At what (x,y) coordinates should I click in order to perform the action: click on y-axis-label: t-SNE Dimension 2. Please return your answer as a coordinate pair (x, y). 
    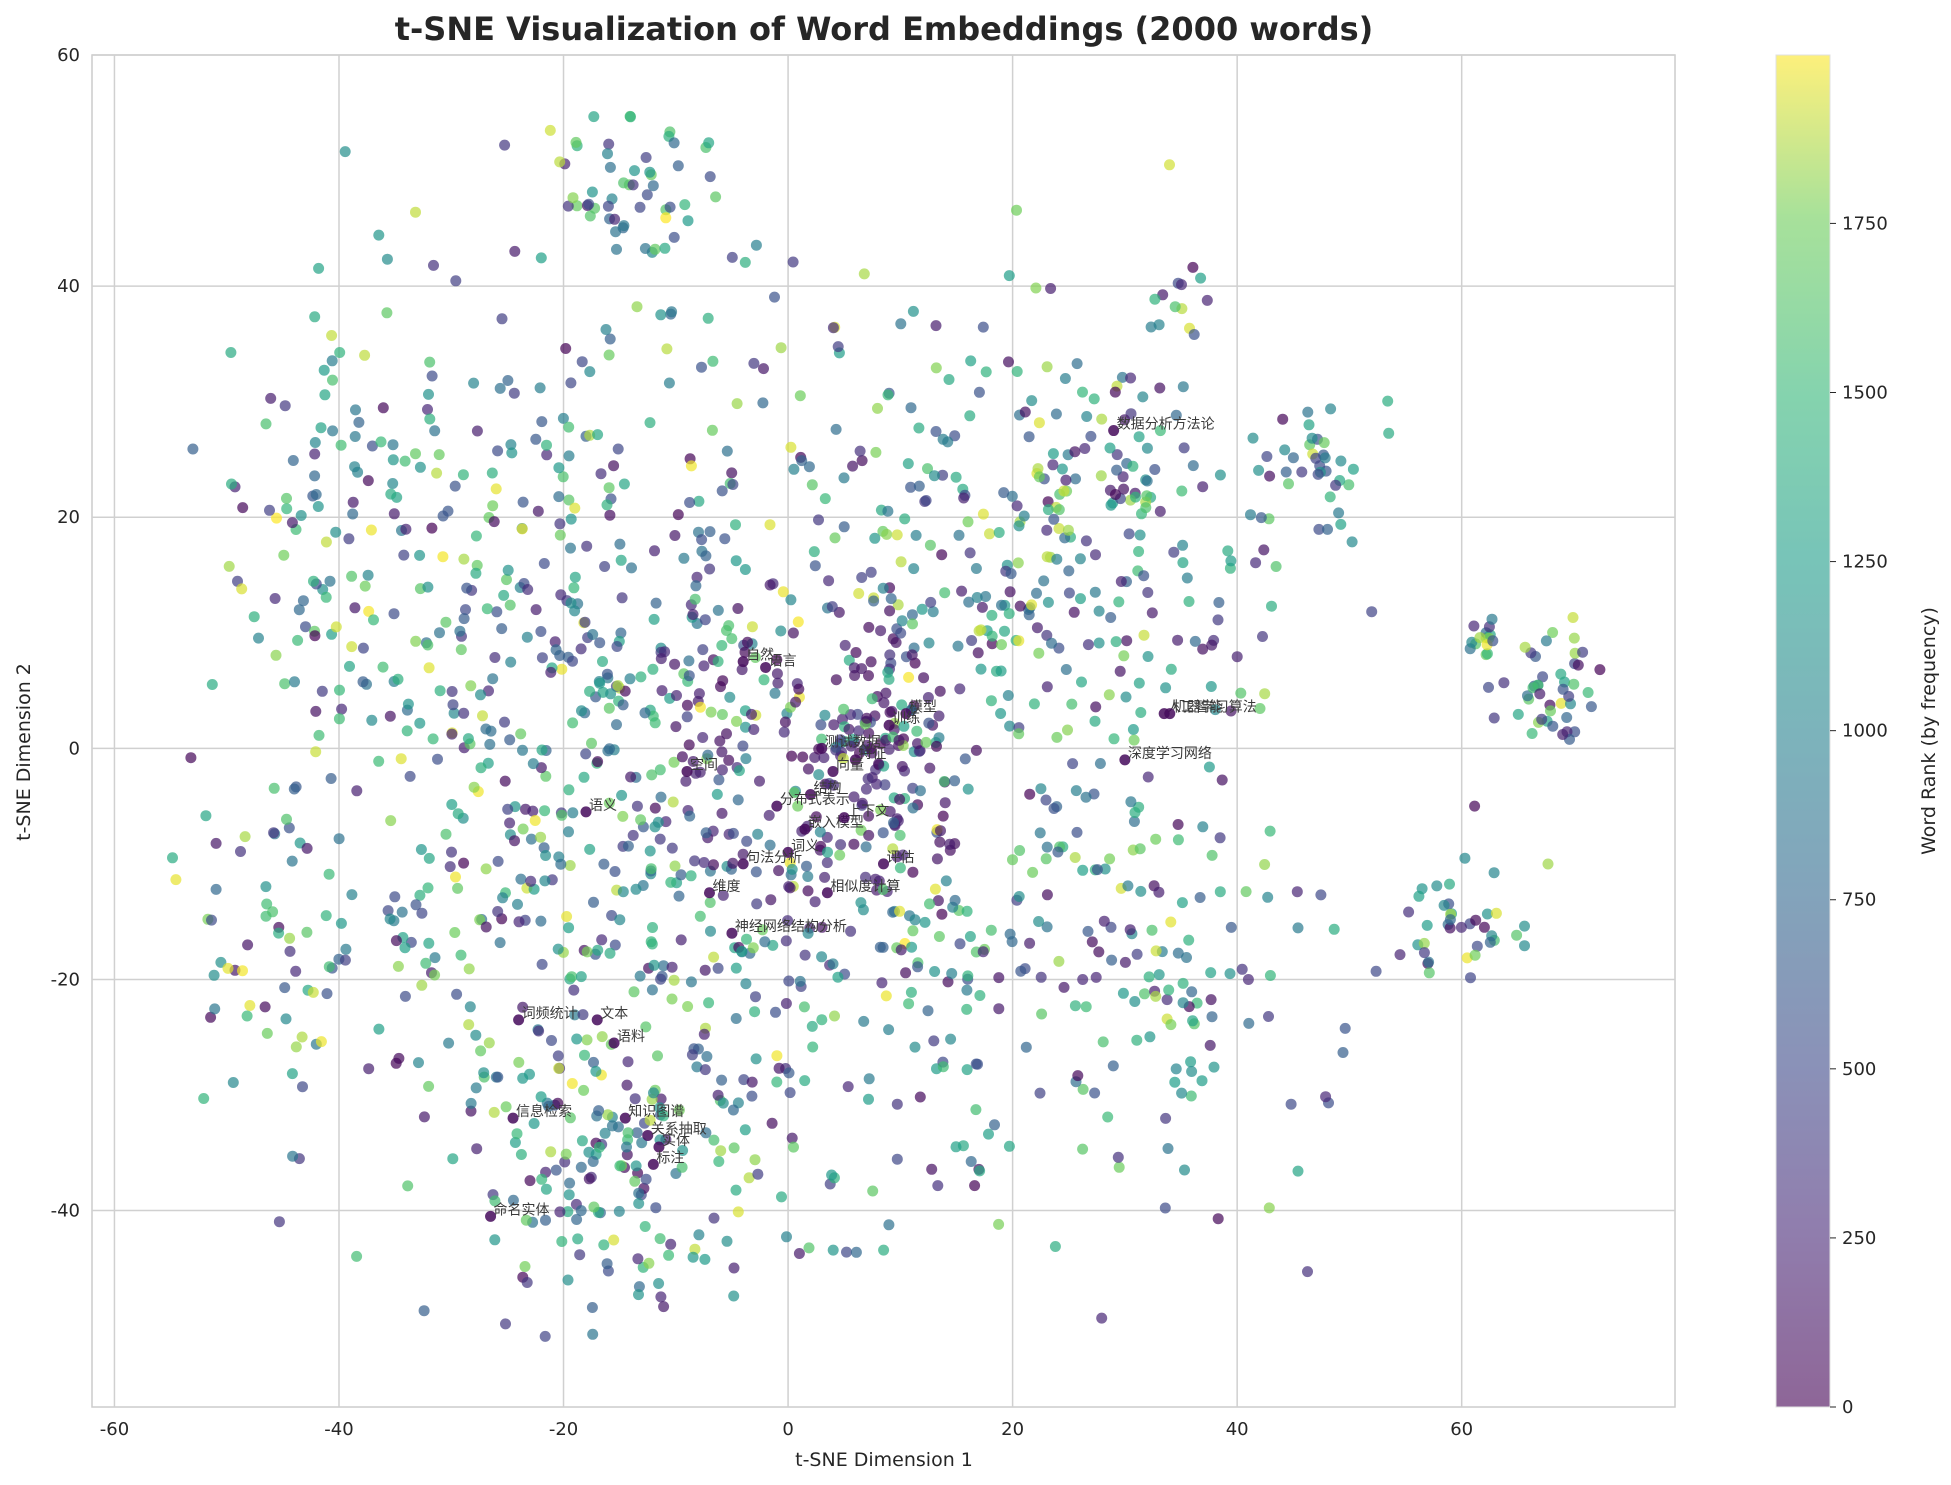
    Looking at the image, I should click on (24, 752).